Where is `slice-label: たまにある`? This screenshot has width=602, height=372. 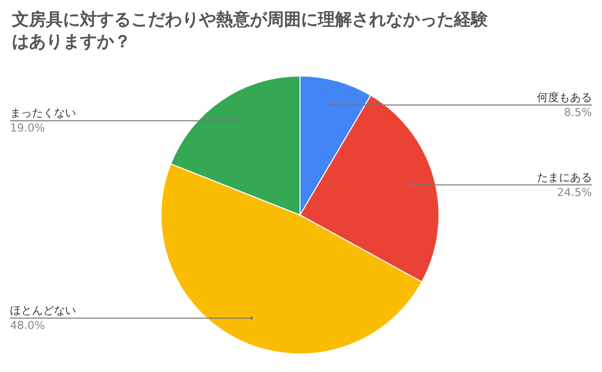 slice-label: たまにある is located at coordinates (564, 177).